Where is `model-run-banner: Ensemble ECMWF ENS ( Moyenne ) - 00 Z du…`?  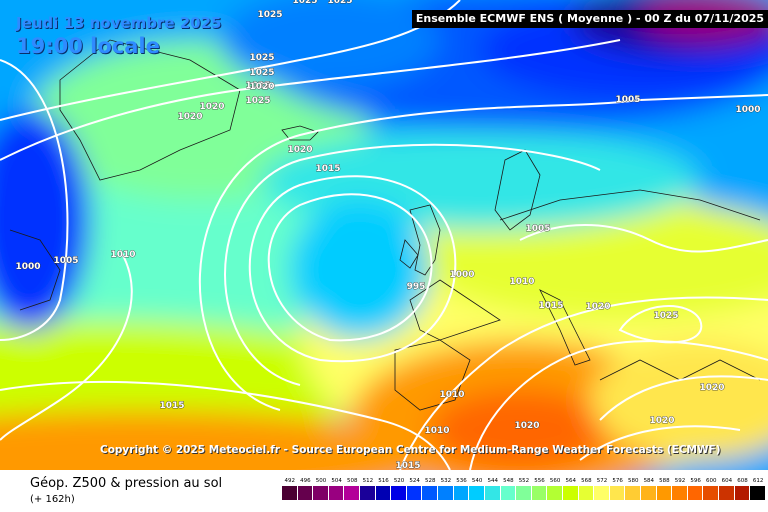
model-run-banner: Ensemble ECMWF ENS ( Moyenne ) - 00 Z du… is located at coordinates (590, 19).